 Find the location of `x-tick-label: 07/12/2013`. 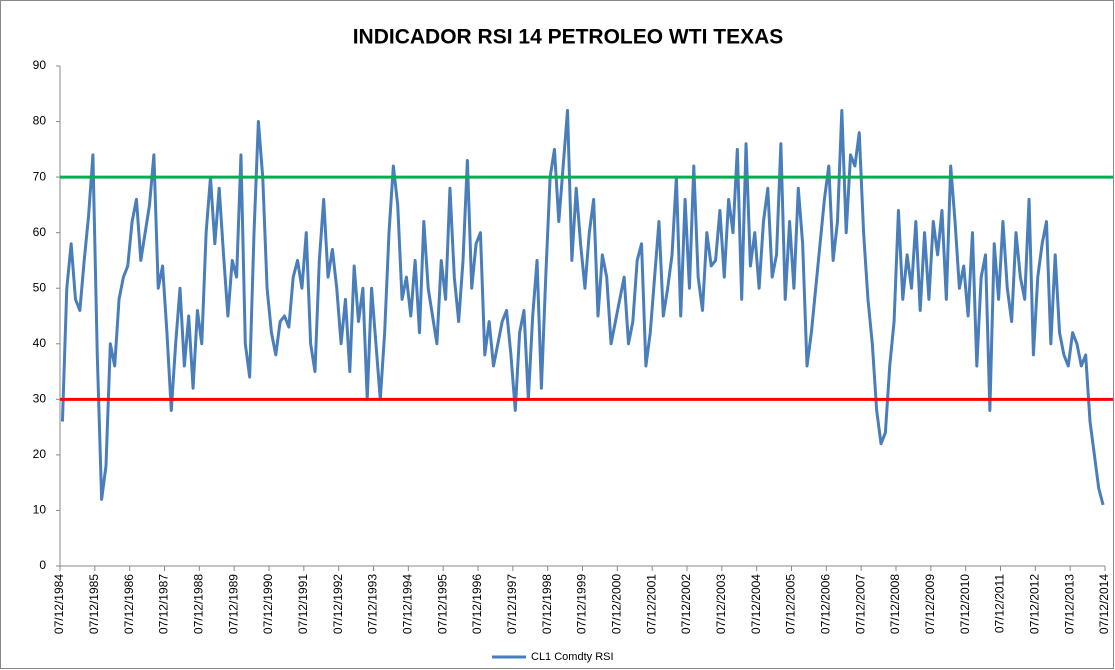

x-tick-label: 07/12/2013 is located at coordinates (1069, 604).